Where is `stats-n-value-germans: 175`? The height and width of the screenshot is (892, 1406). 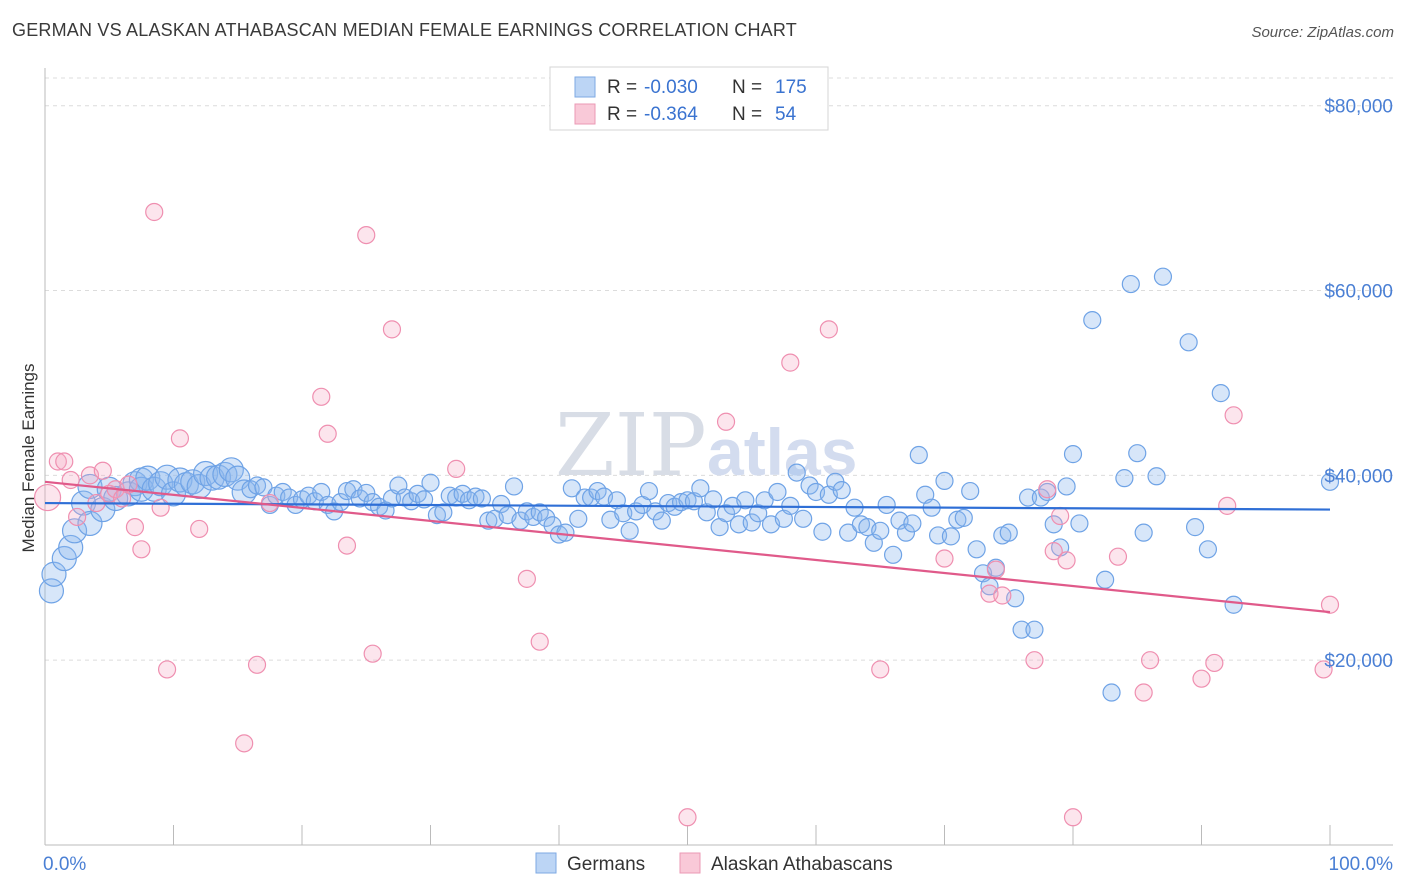 stats-n-value-germans: 175 is located at coordinates (791, 87).